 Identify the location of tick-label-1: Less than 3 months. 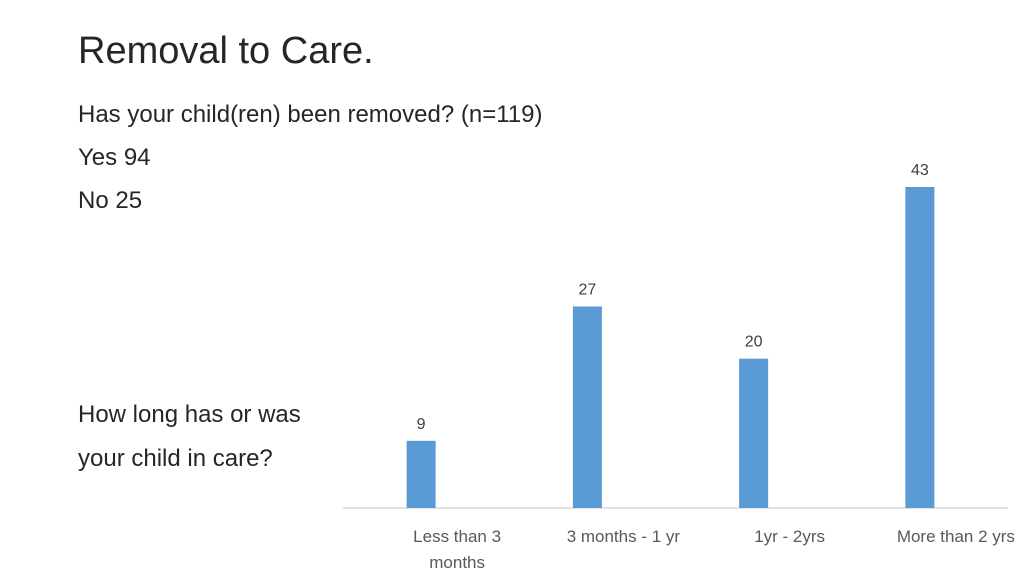
(457, 549).